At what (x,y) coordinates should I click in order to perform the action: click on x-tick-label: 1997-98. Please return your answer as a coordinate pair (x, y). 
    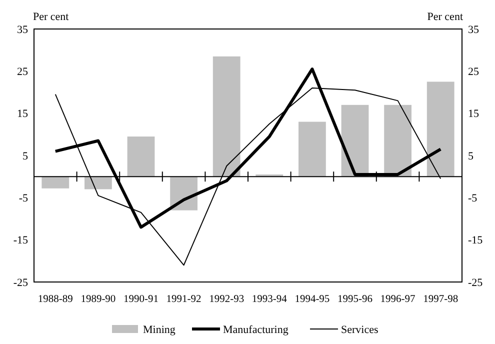
    Looking at the image, I should click on (440, 299).